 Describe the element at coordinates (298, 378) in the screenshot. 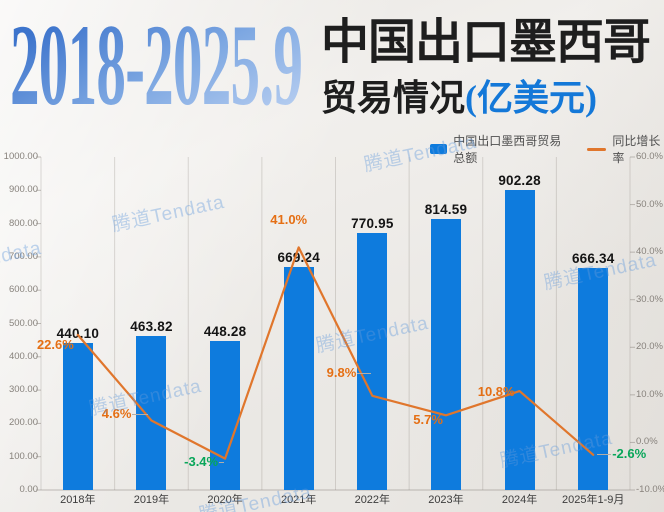

I see `bar-2021年` at that location.